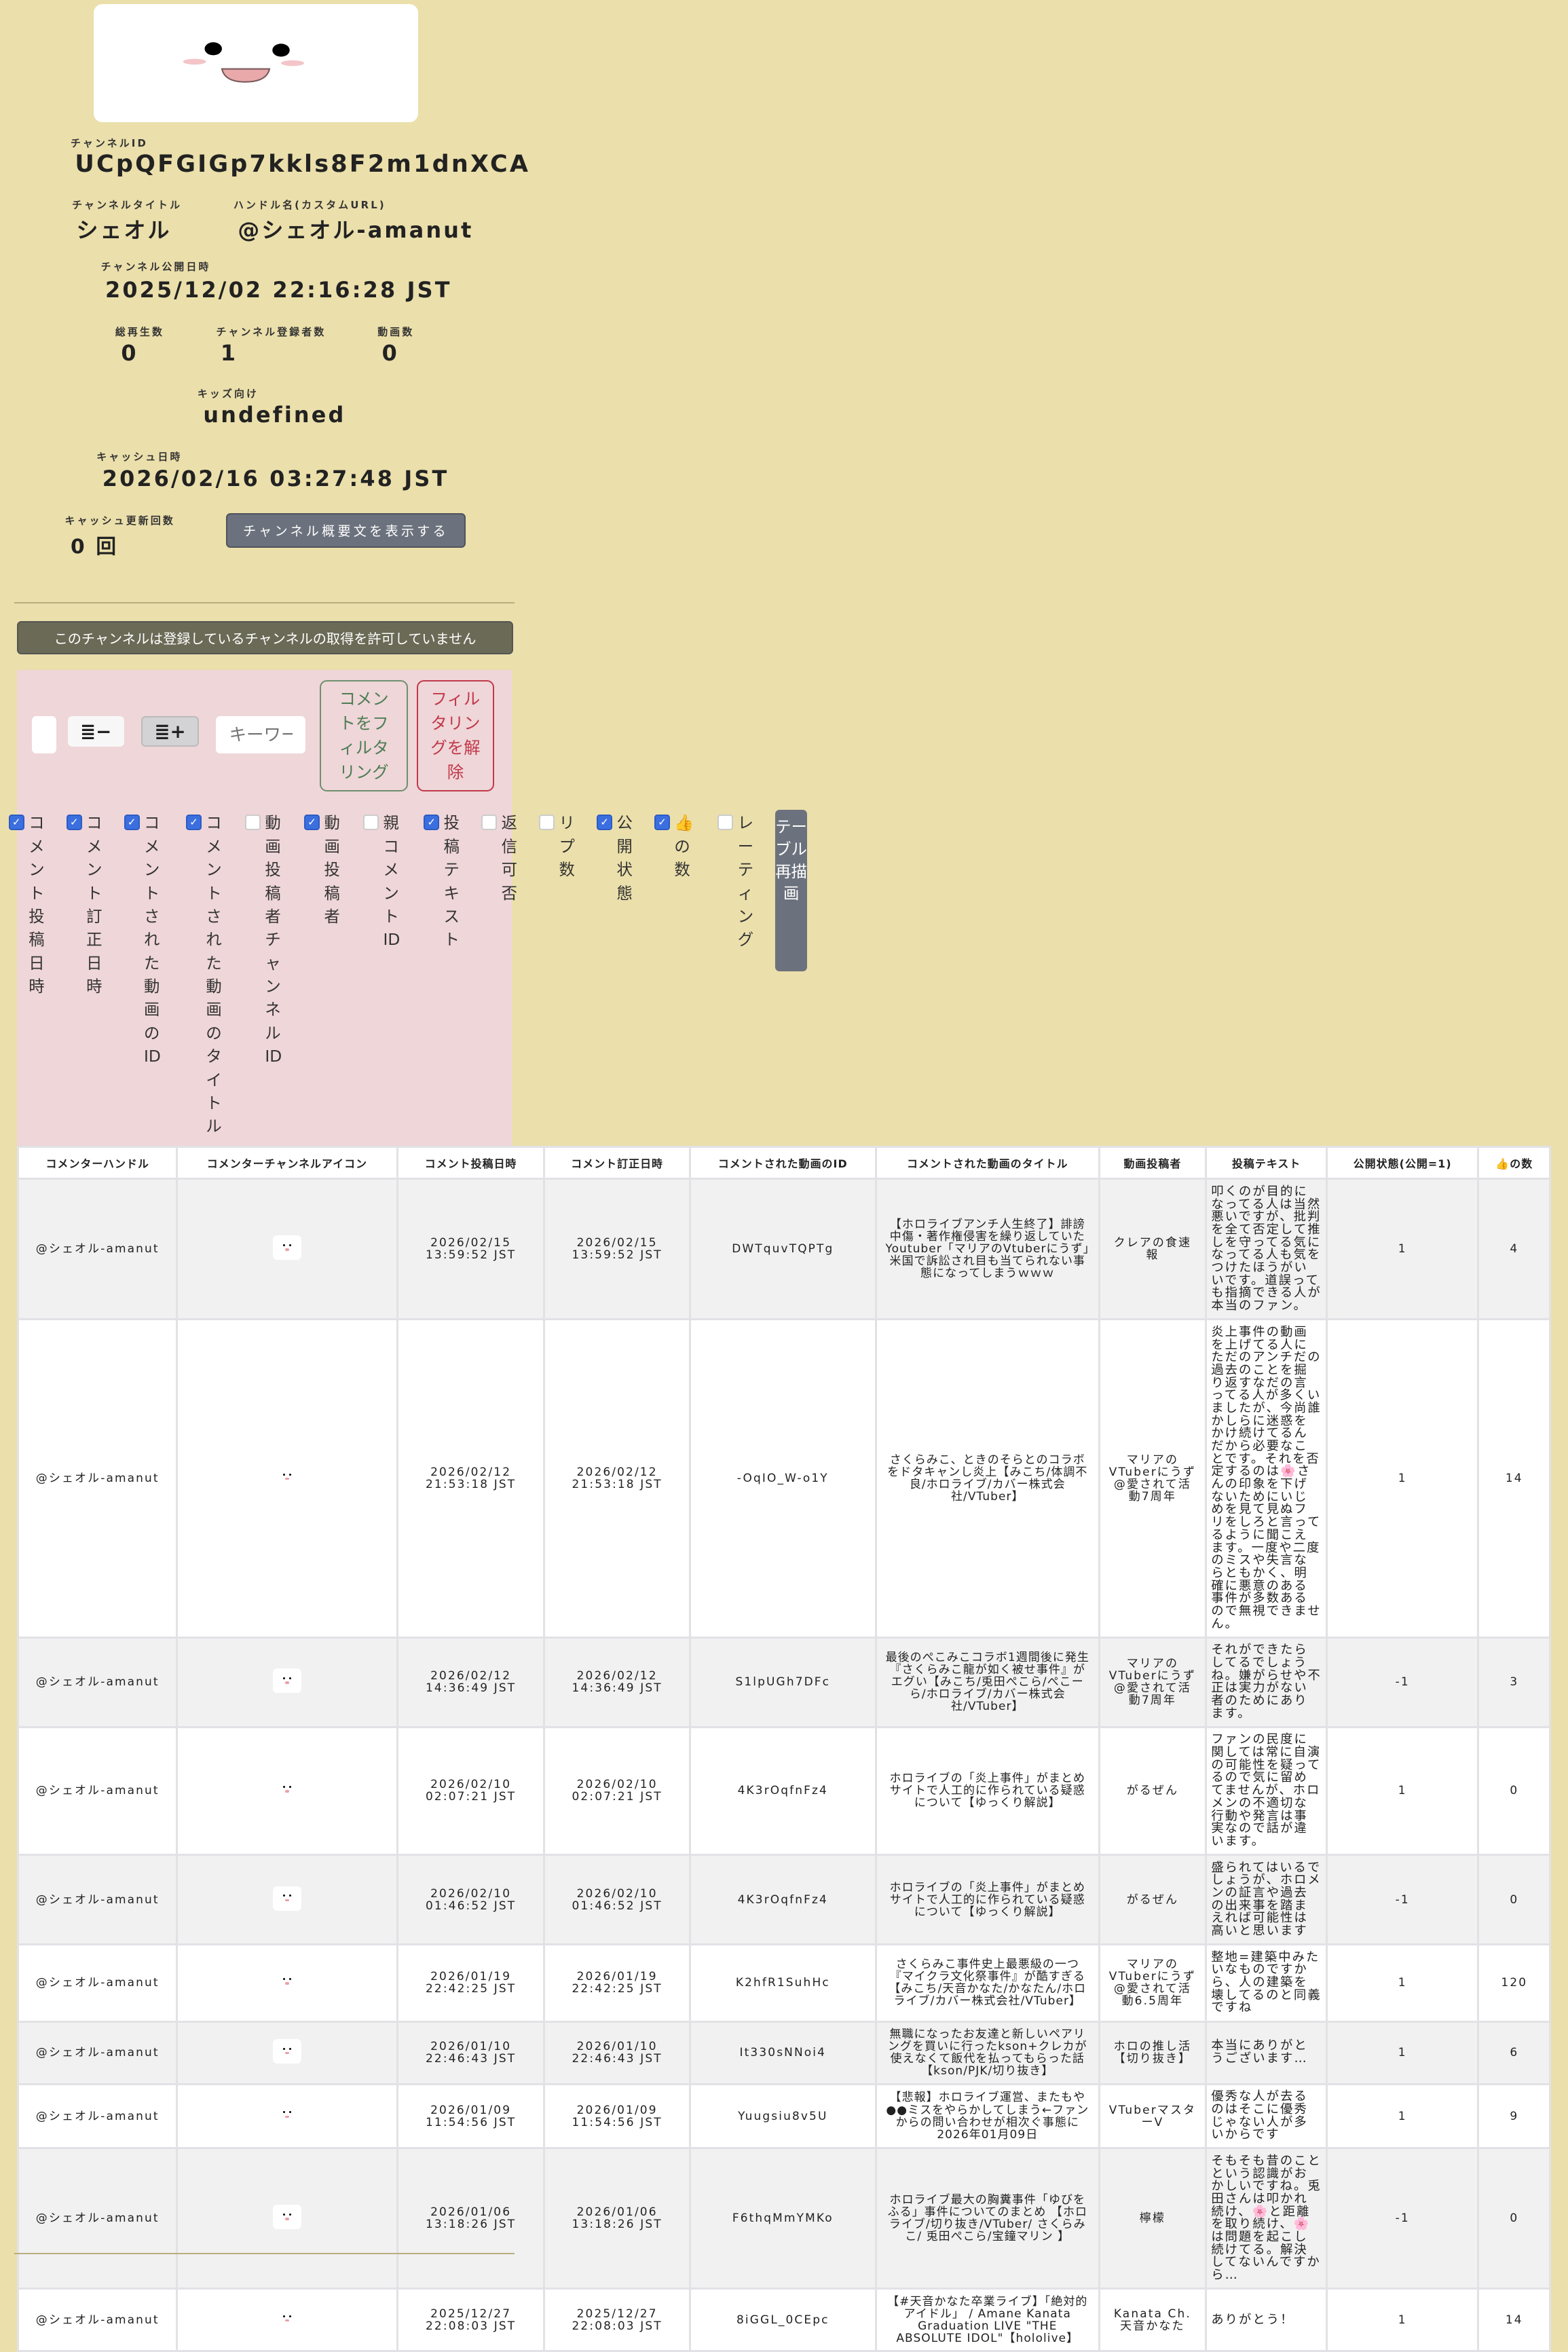  What do you see at coordinates (674, 846) in the screenshot?
I see `column-toggle: ✓ 👍の数` at bounding box center [674, 846].